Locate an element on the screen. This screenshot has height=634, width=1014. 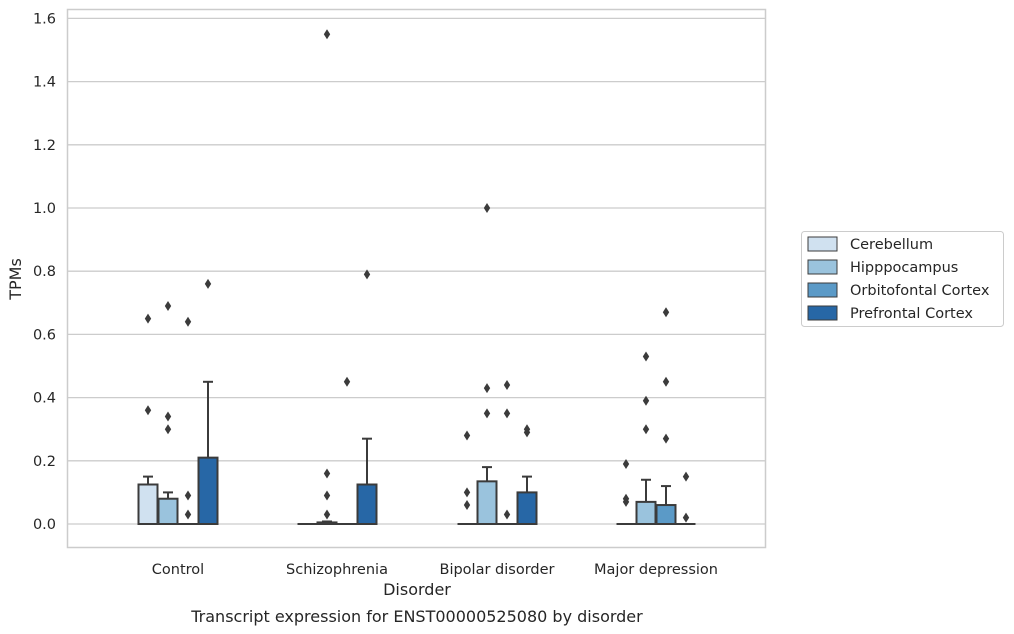
y-tick-label: 1.2 is located at coordinates (44, 146).